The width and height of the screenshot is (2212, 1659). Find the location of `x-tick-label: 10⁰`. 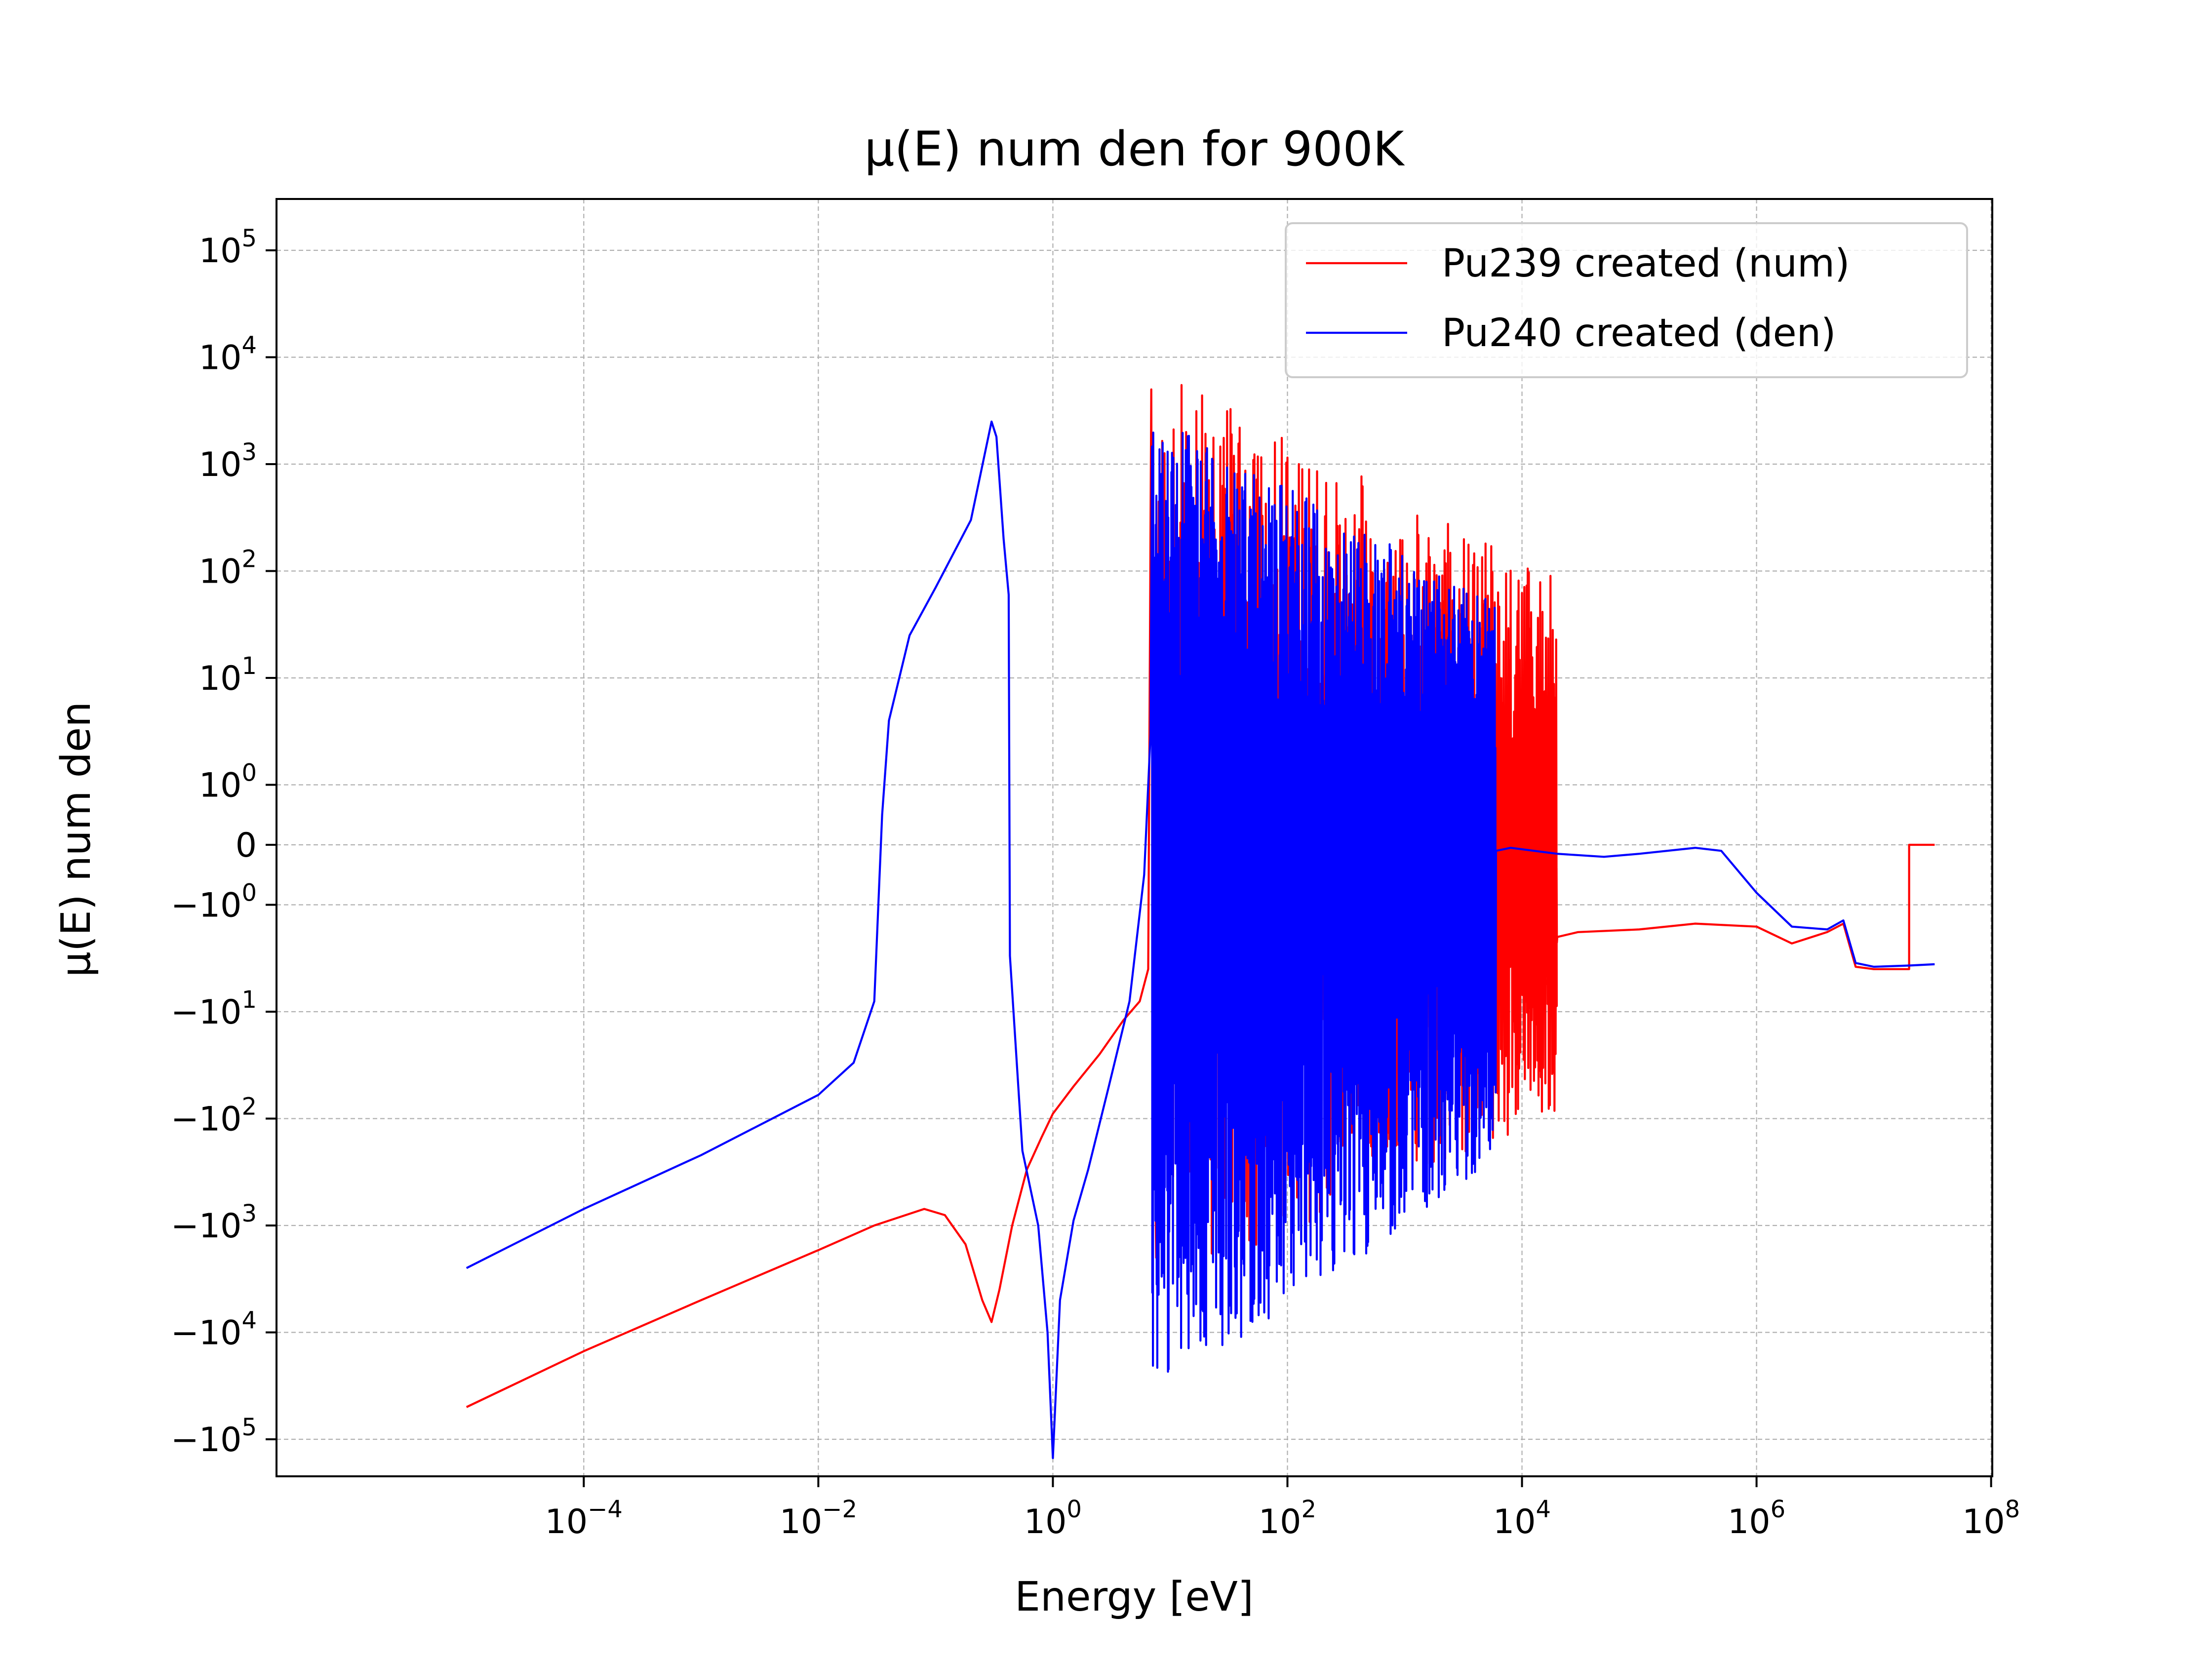

x-tick-label: 10⁰ is located at coordinates (1053, 1519).